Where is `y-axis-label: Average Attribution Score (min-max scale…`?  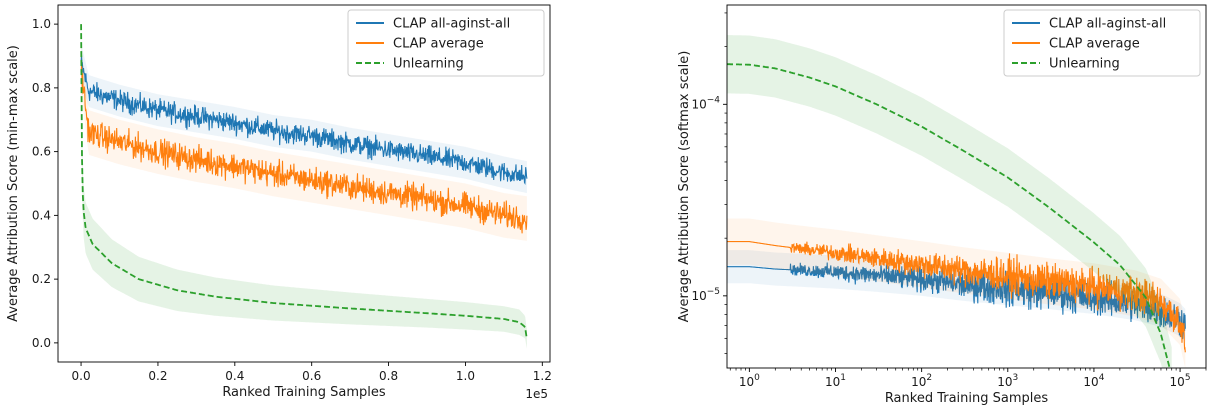
y-axis-label: Average Attribution Score (min-max scale… is located at coordinates (13, 183).